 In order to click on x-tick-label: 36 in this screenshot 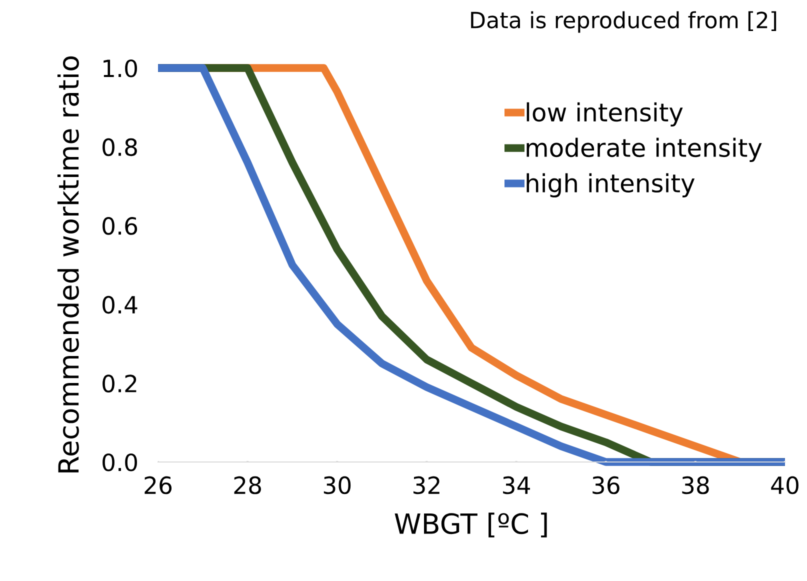, I will do `click(606, 485)`.